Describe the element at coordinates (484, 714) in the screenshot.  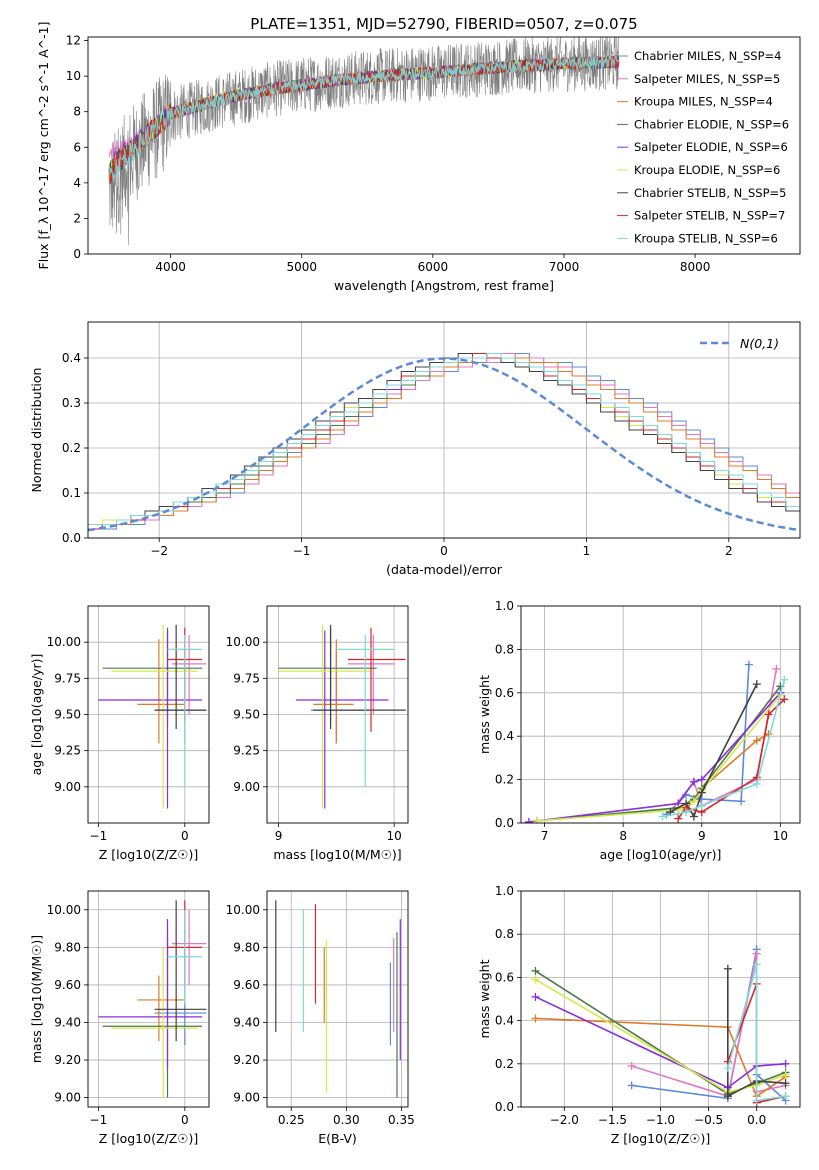
I see `y-axis-label: mass weight` at that location.